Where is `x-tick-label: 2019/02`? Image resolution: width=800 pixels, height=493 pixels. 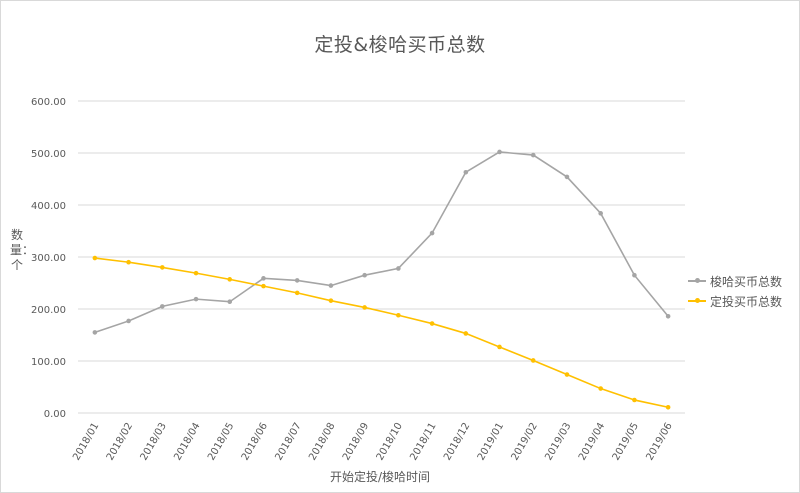
x-tick-label: 2019/02 is located at coordinates (525, 441).